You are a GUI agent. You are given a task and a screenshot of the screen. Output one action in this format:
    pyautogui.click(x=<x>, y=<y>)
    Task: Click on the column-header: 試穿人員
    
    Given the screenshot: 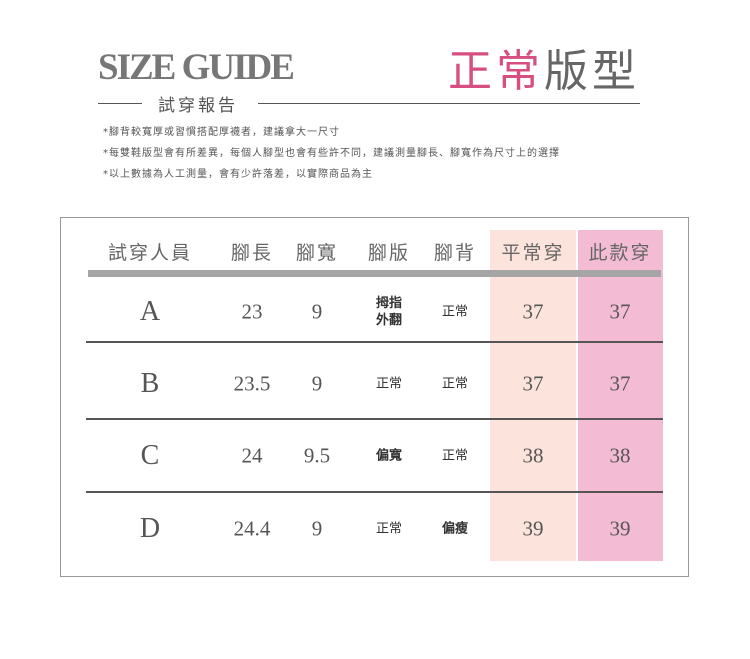 What is the action you would take?
    pyautogui.click(x=150, y=253)
    